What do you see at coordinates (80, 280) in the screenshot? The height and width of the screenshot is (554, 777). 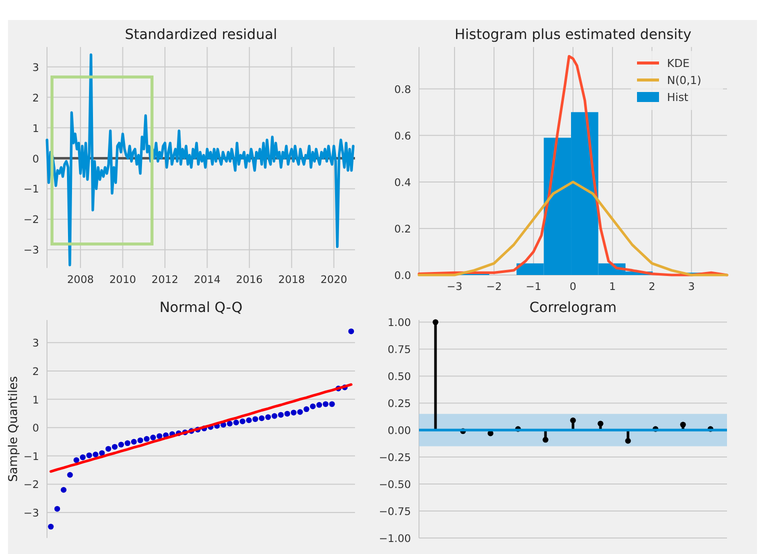 I see `x-tick-label: 2008` at bounding box center [80, 280].